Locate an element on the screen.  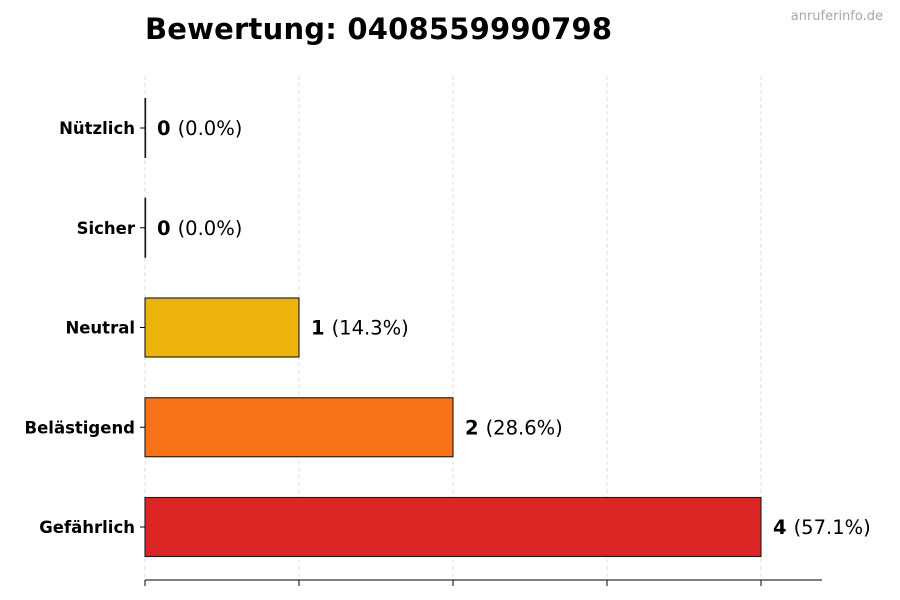
value-label-gefhrlich: 4 (57.1%) is located at coordinates (822, 527).